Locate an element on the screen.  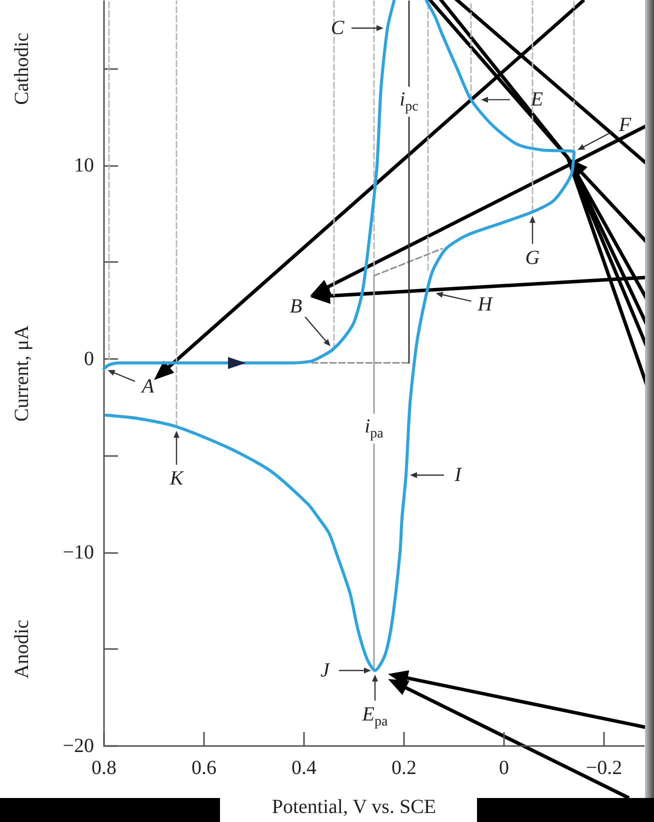
annotation: F is located at coordinates (625, 125).